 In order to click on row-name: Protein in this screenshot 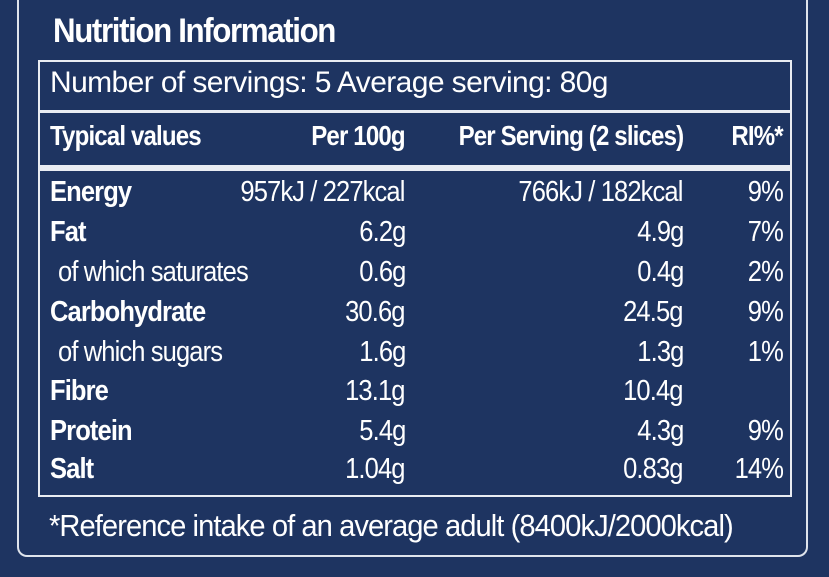, I will do `click(91, 431)`.